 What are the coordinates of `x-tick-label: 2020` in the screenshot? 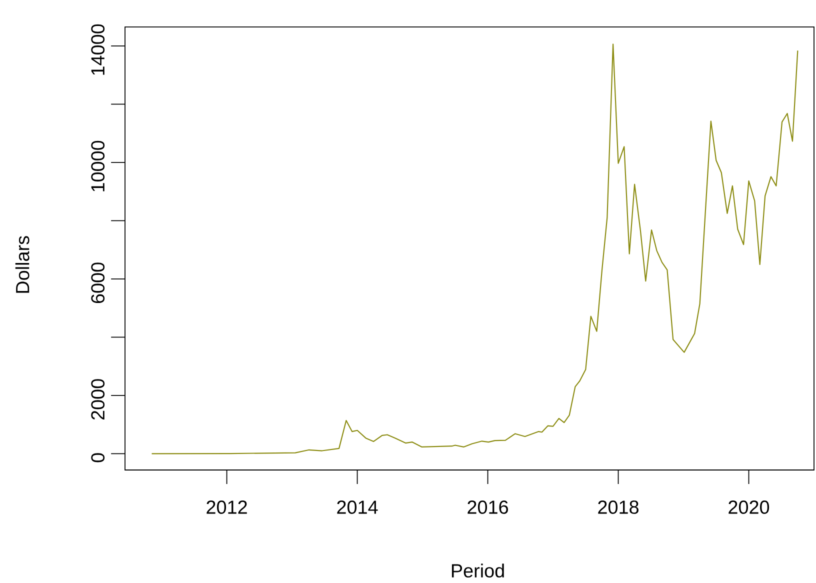 It's located at (749, 507).